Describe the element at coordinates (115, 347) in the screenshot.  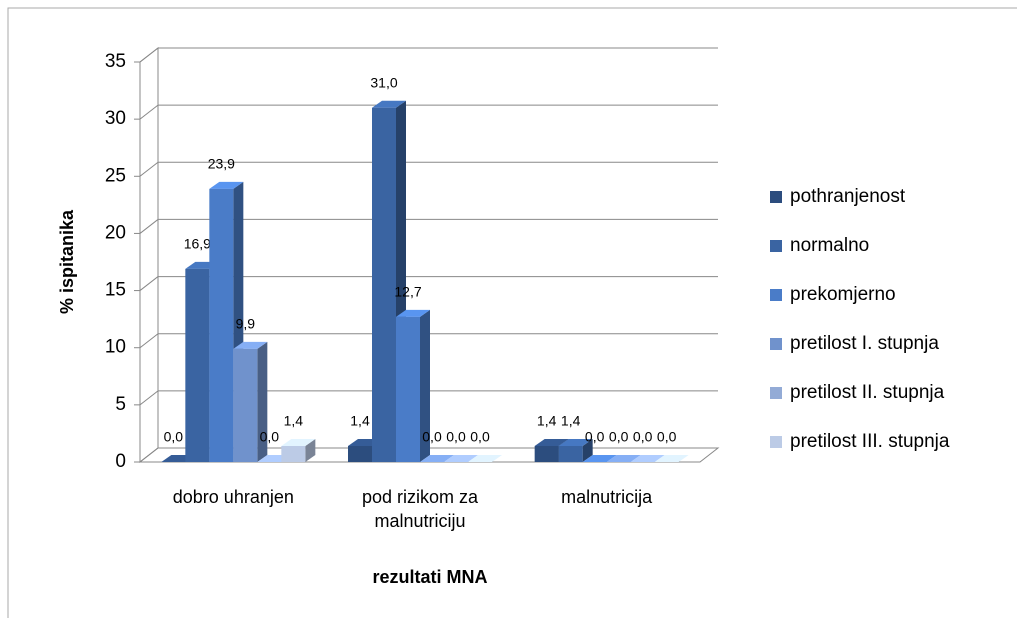
I see `y-tick-label: 10` at that location.